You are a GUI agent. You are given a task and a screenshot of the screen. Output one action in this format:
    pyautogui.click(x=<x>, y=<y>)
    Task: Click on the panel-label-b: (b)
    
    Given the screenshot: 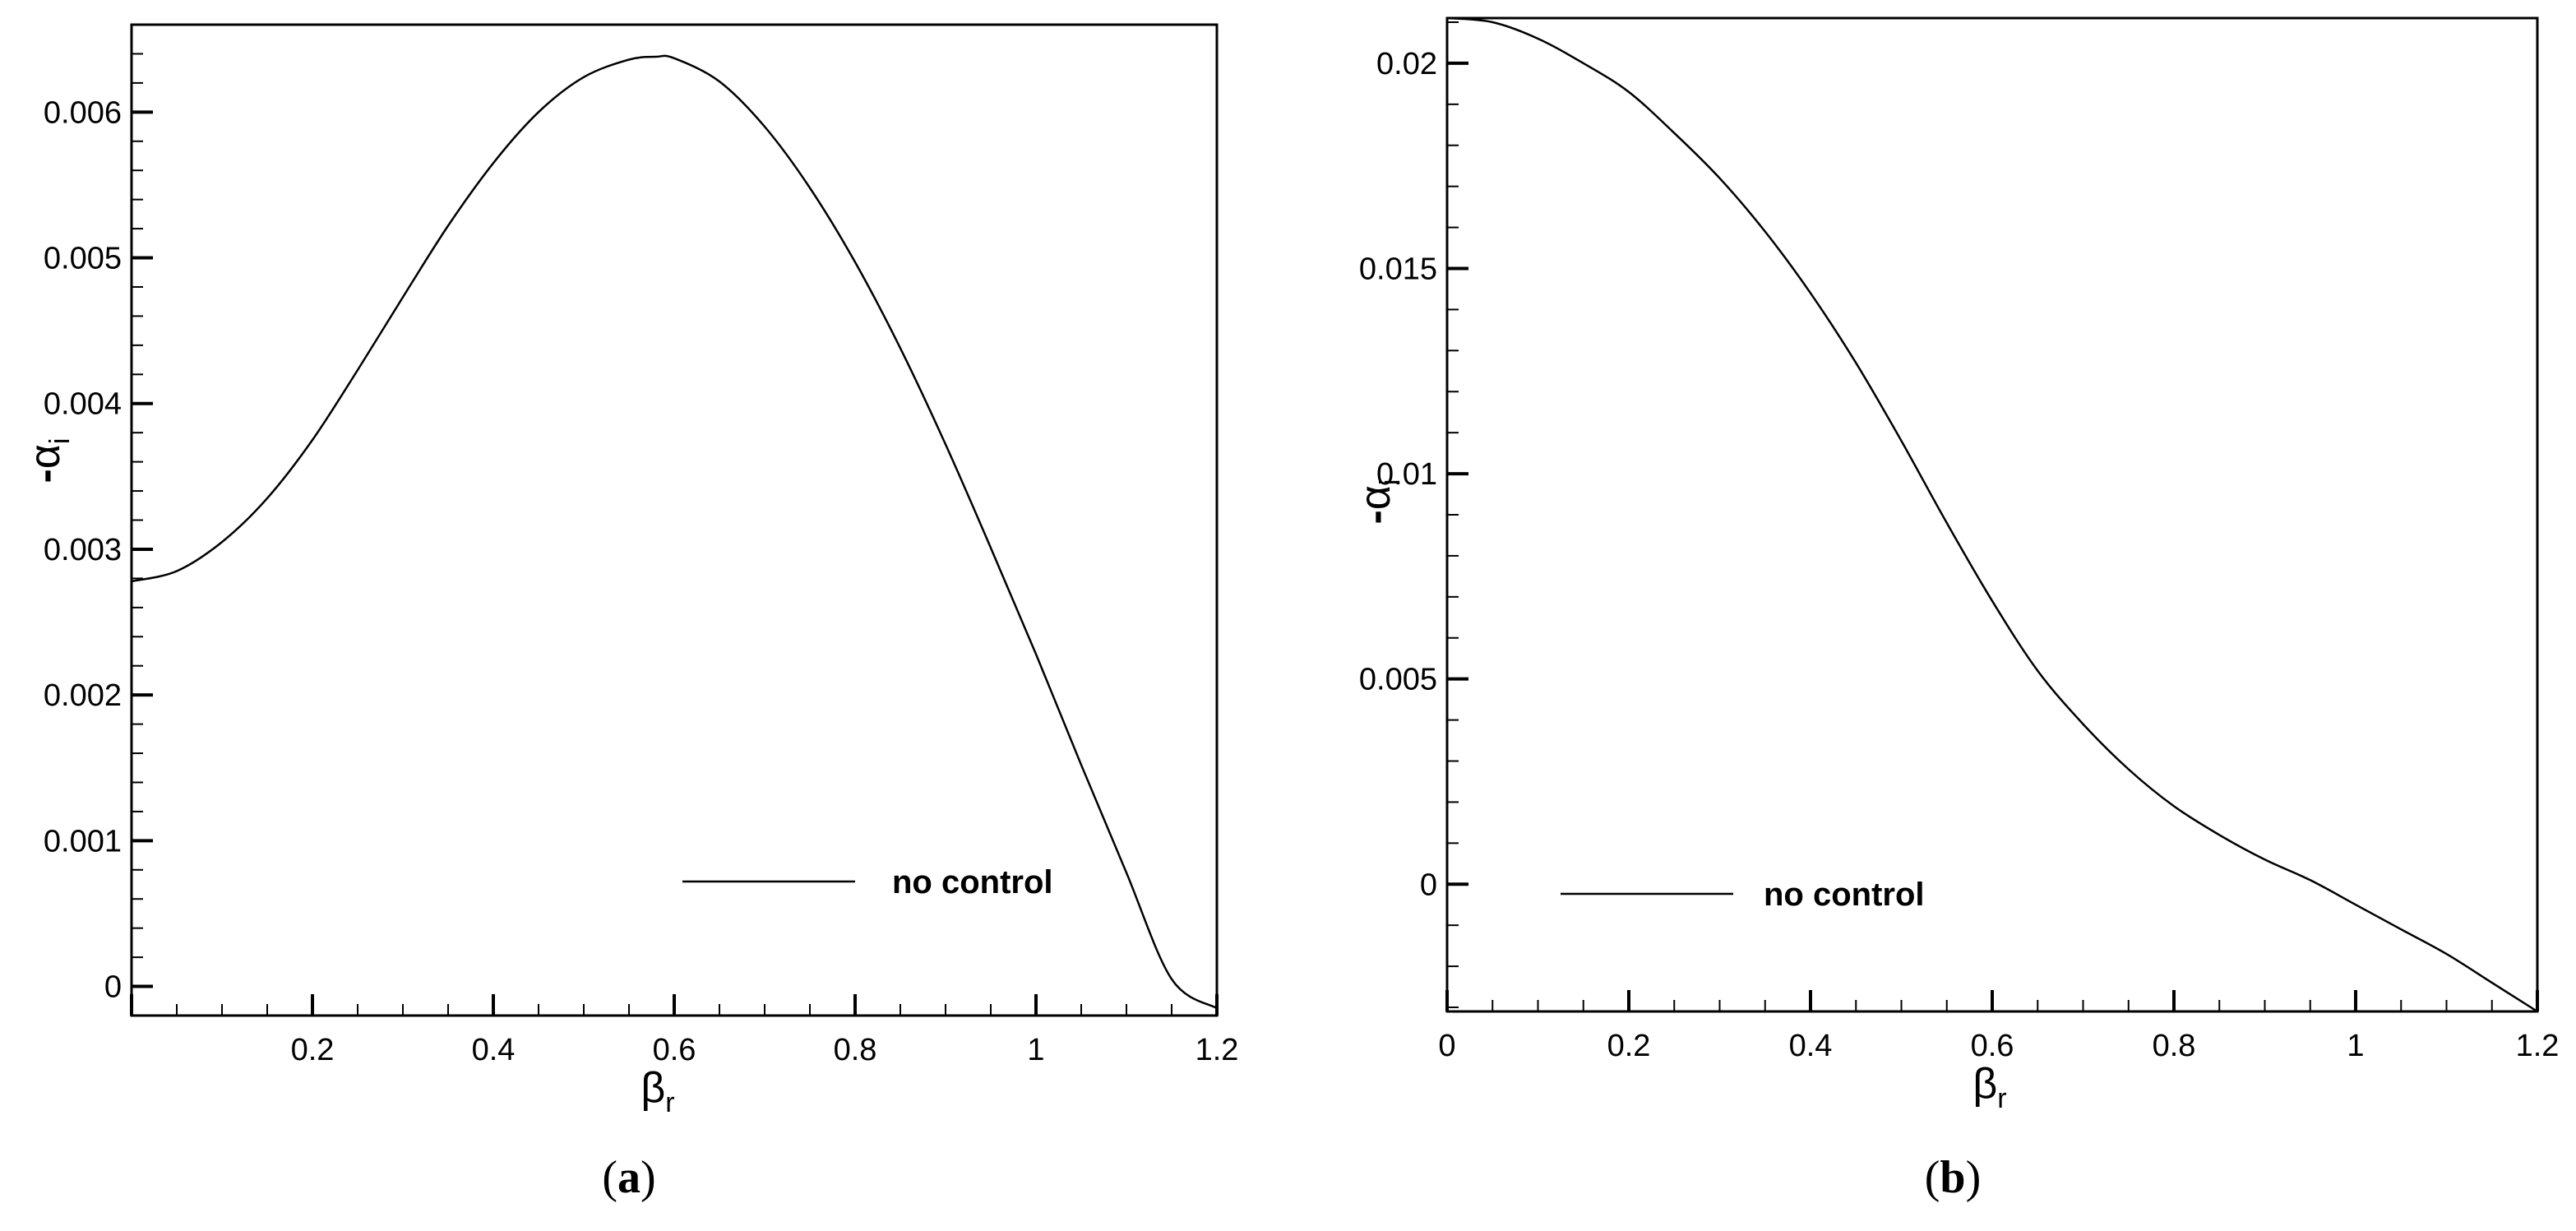 What is the action you would take?
    pyautogui.click(x=1953, y=1177)
    